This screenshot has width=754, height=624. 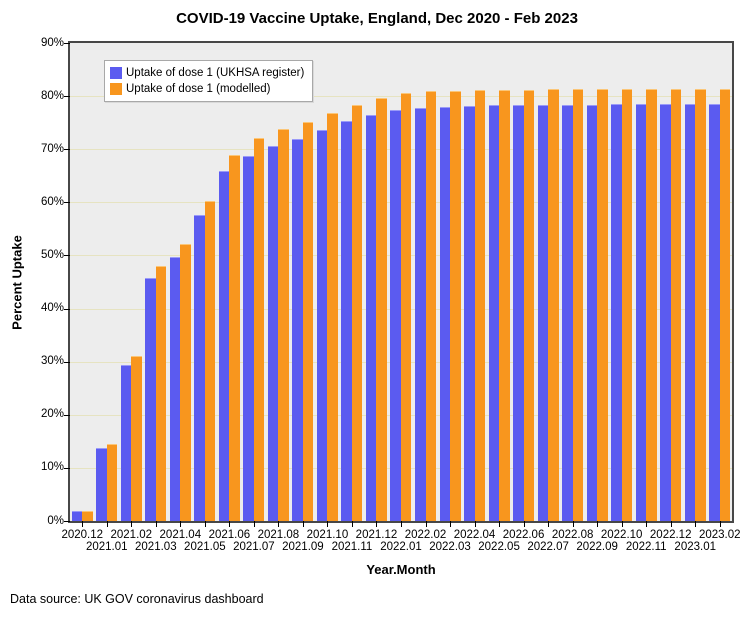 I want to click on legend-item: Uptake of dose 1 (UKHSA register), so click(x=207, y=73).